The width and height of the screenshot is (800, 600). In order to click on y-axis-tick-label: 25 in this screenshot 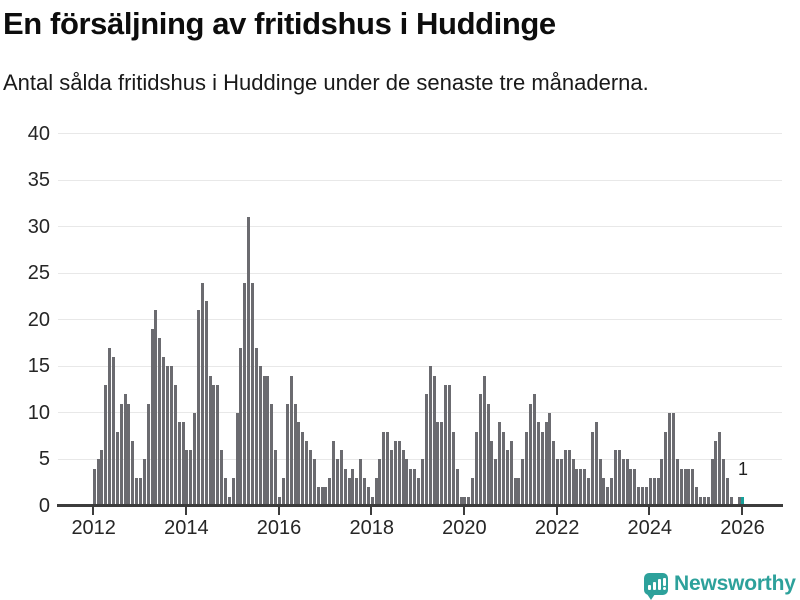, I will do `click(38, 273)`.